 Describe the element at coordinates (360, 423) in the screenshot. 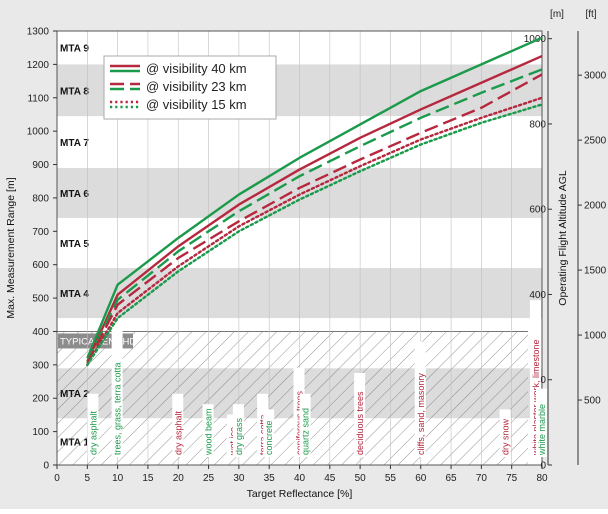

I see `annotation-label: deciduous trees` at that location.